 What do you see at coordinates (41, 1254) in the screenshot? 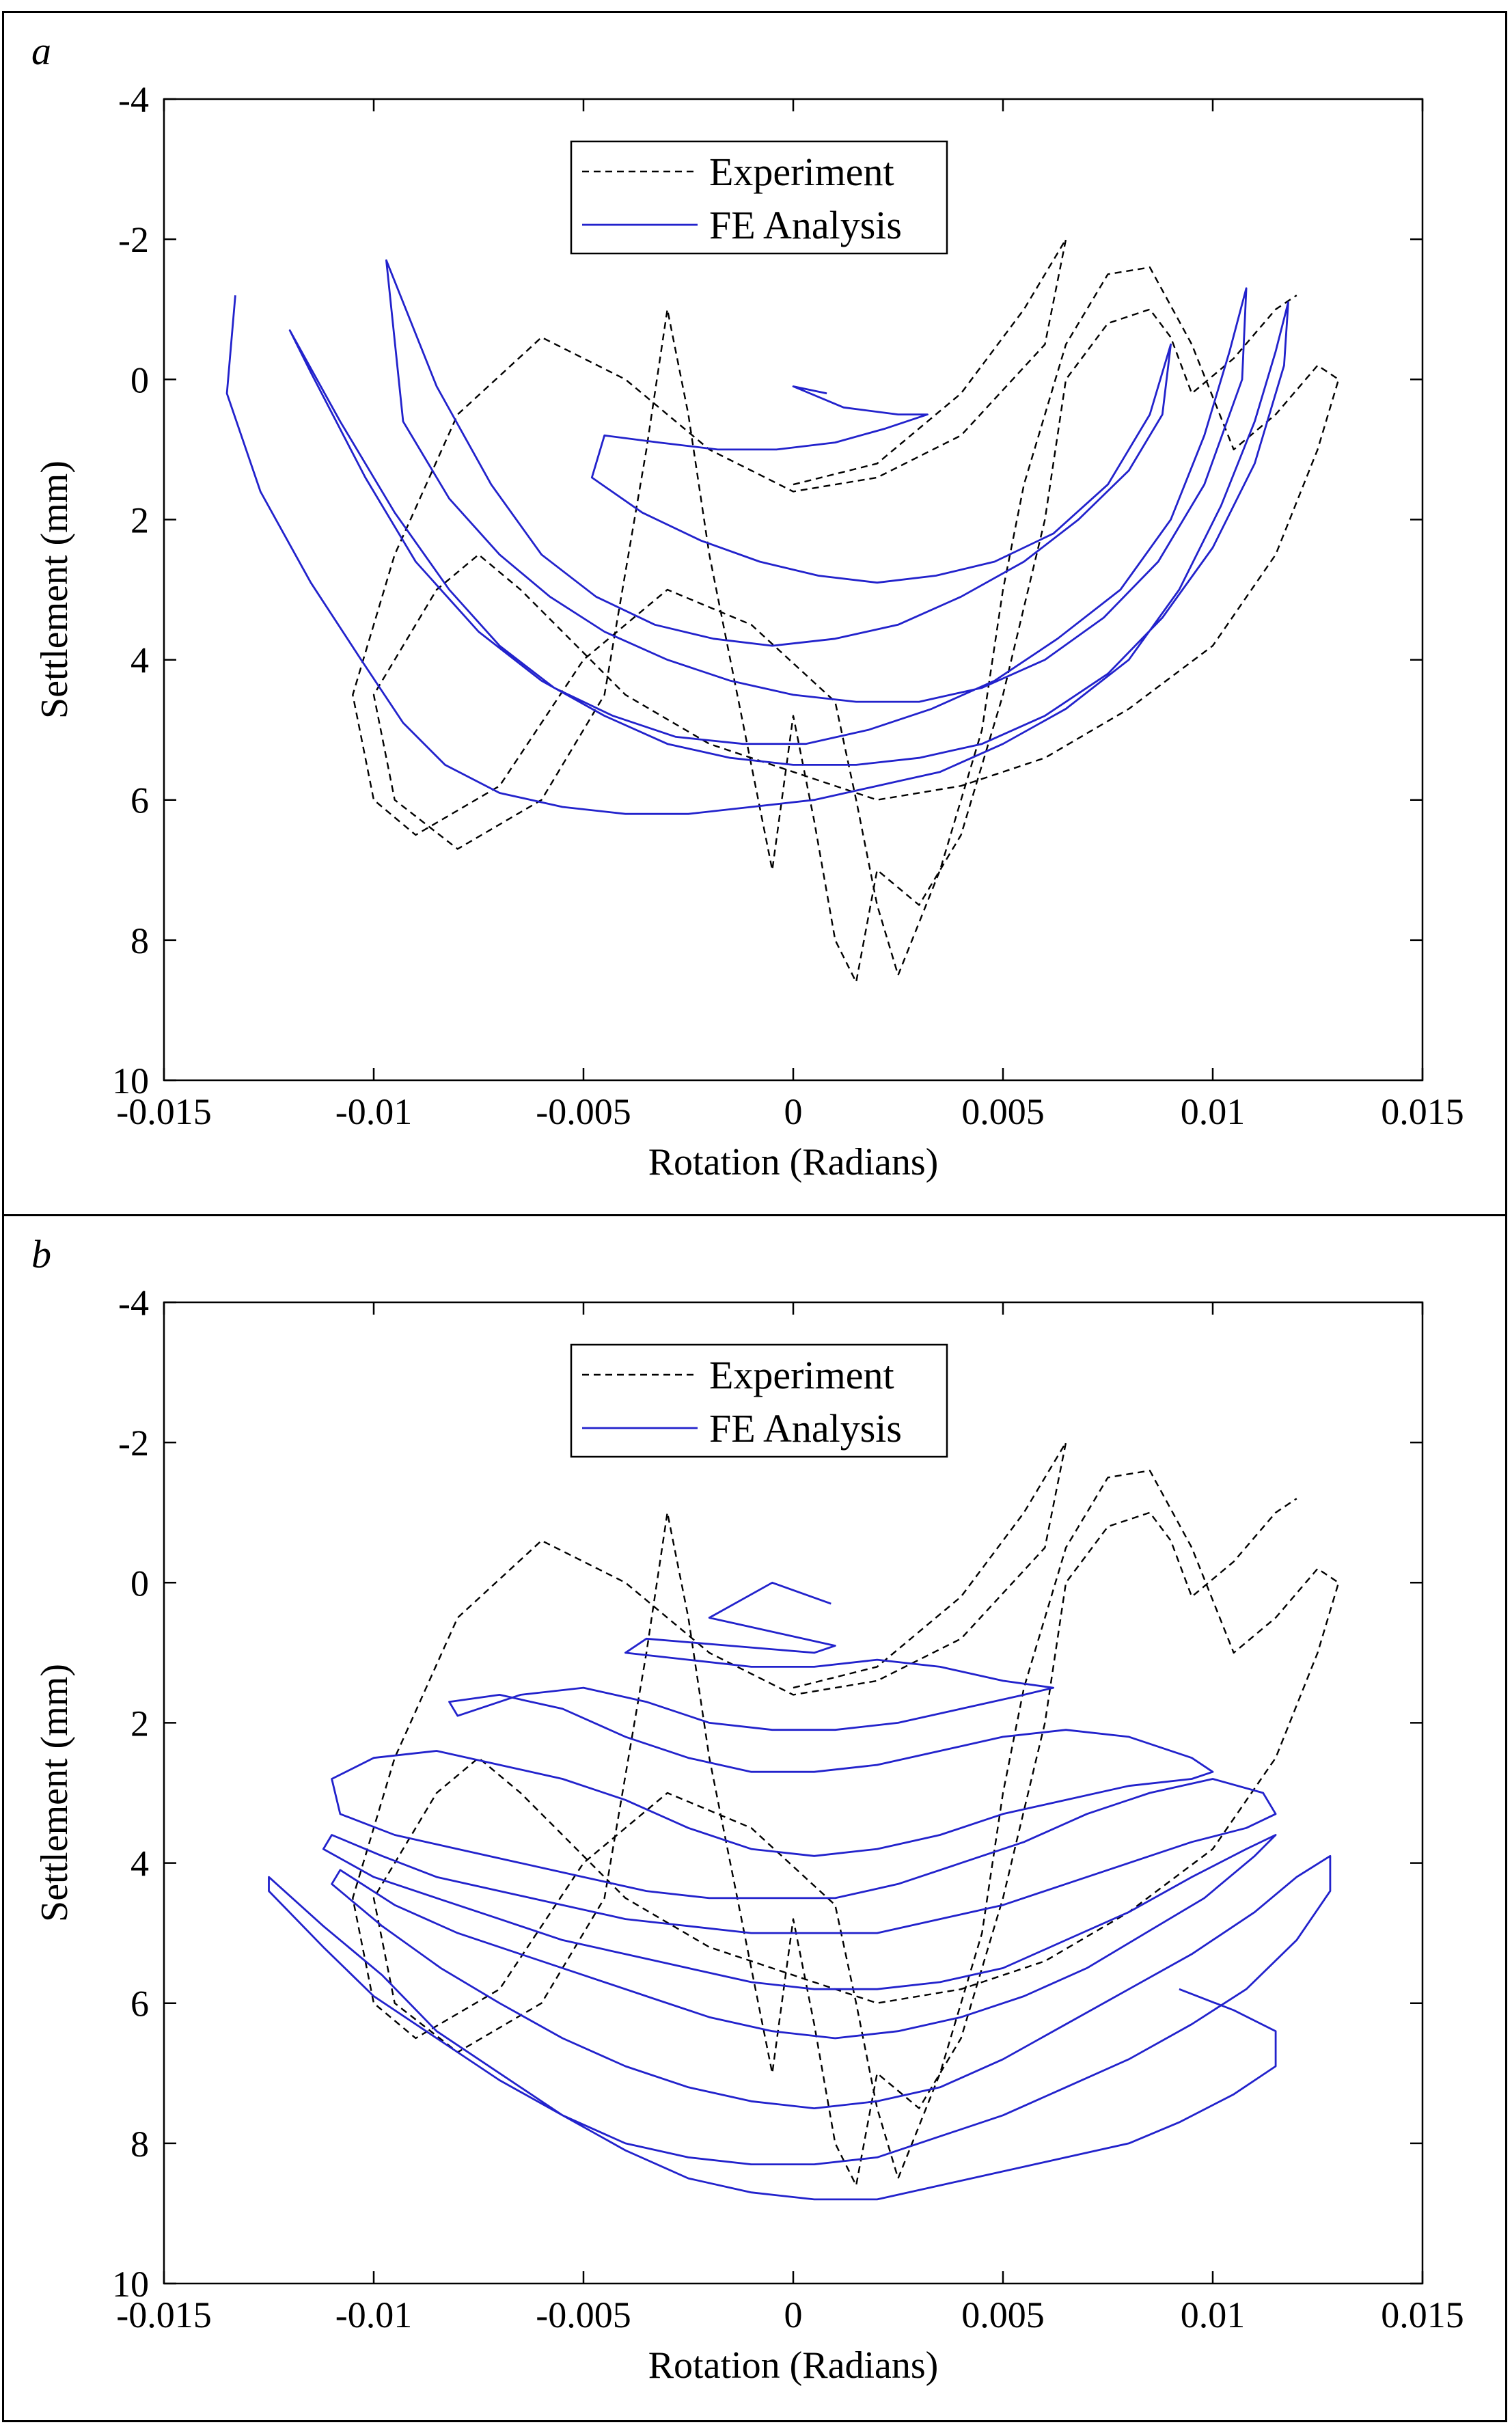
I see `panel-letter: b` at bounding box center [41, 1254].